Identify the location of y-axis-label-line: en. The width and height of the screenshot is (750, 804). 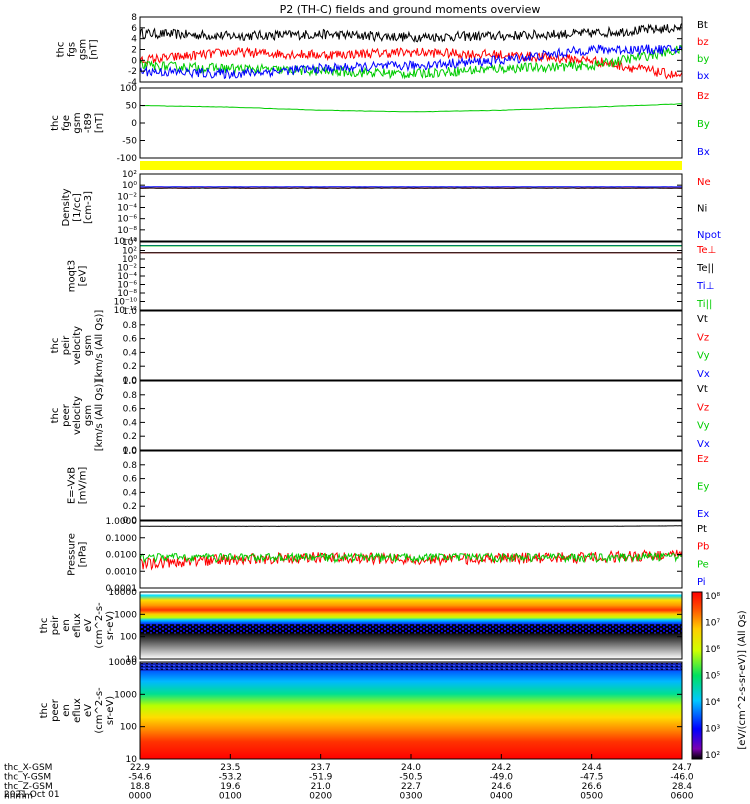
(66, 710).